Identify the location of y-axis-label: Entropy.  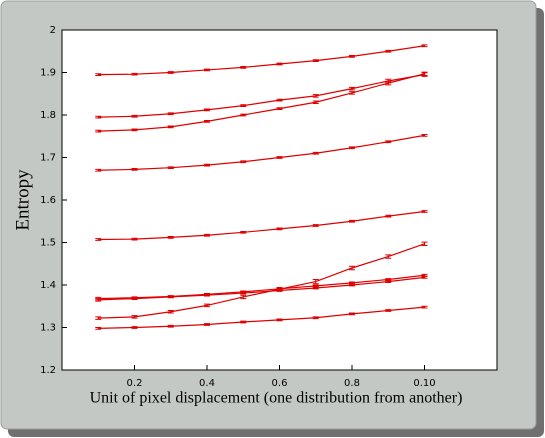
(22, 200).